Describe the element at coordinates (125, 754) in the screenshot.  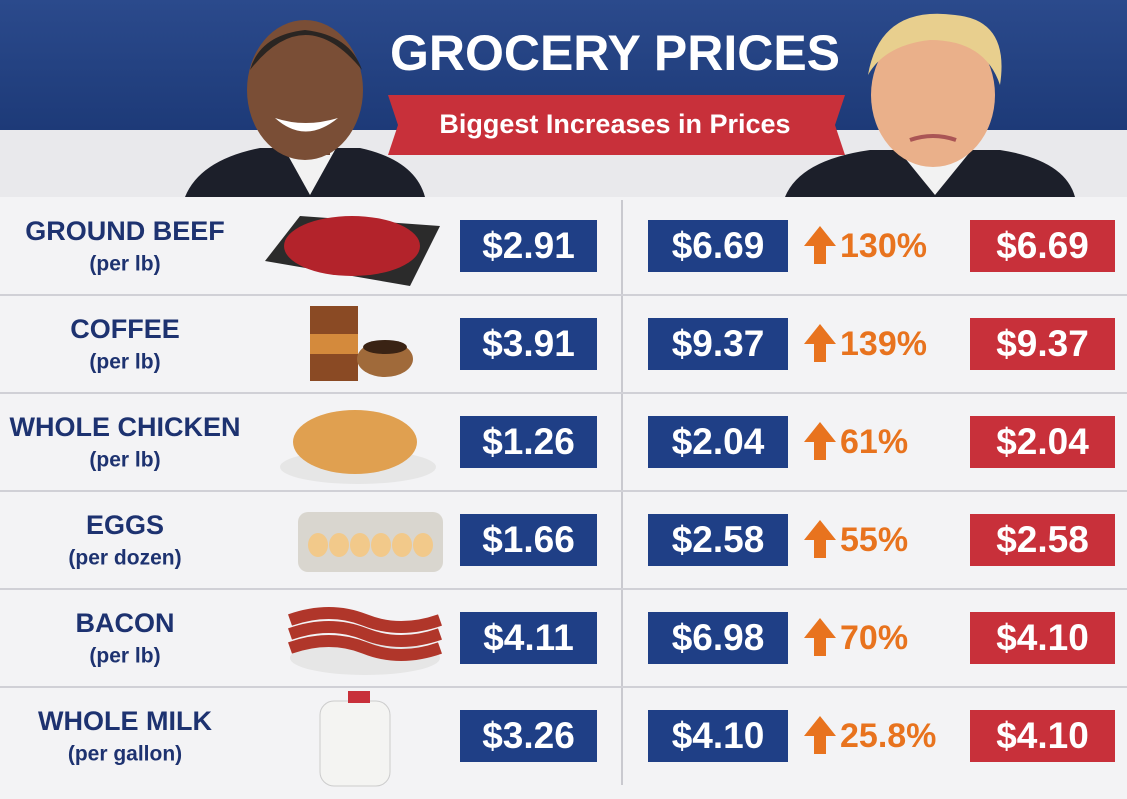
I see `item-unit: (per gallon)` at that location.